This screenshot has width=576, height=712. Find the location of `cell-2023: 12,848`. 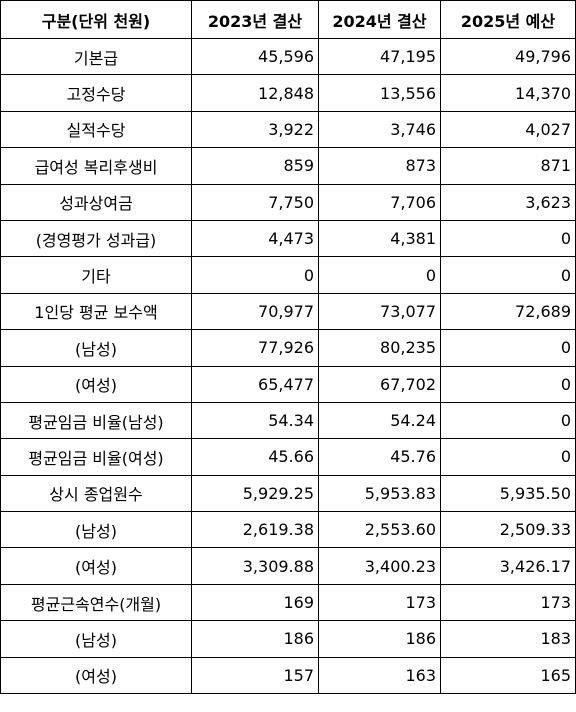

cell-2023: 12,848 is located at coordinates (255, 93).